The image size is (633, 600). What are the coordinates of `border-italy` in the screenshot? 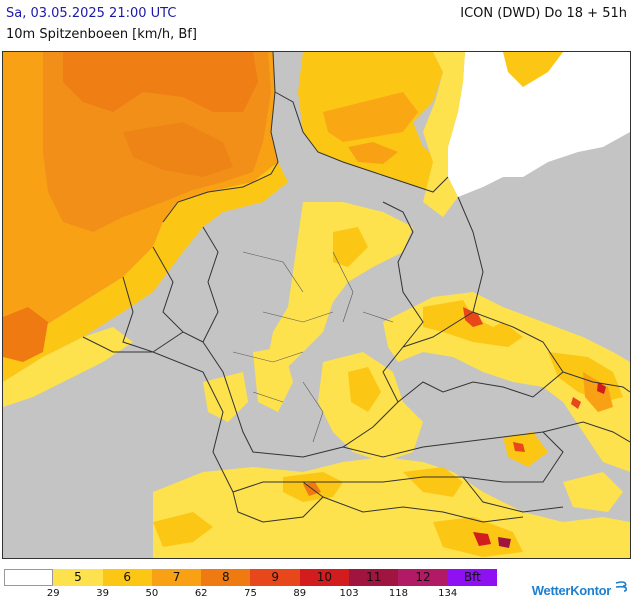 It's located at (423, 509).